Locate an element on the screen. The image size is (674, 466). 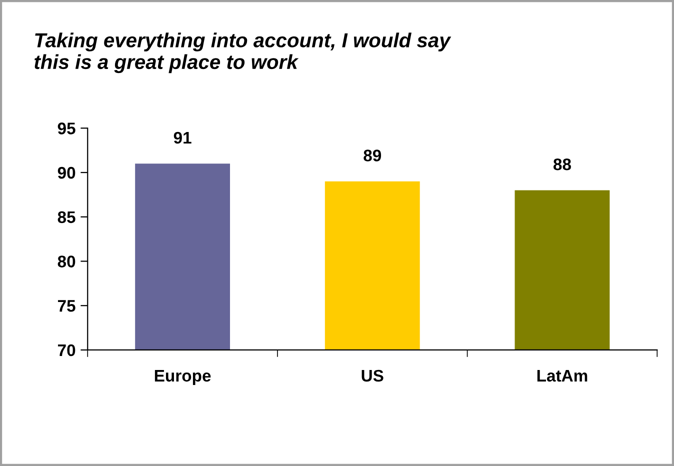
y-tick-label: 80 is located at coordinates (67, 262).